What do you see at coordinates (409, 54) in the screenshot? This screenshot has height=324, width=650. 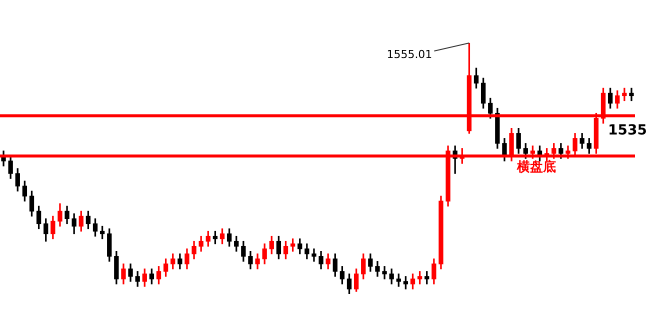 I see `annotation: 1555.01` at bounding box center [409, 54].